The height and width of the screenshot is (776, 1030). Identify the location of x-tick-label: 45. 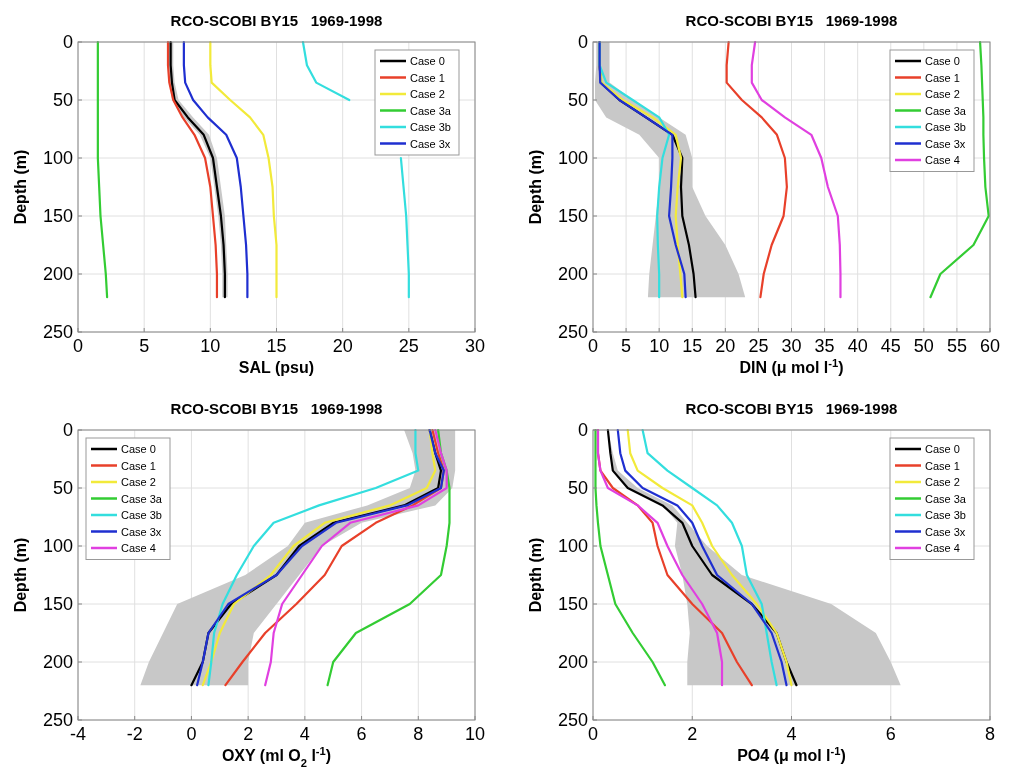
(890, 346).